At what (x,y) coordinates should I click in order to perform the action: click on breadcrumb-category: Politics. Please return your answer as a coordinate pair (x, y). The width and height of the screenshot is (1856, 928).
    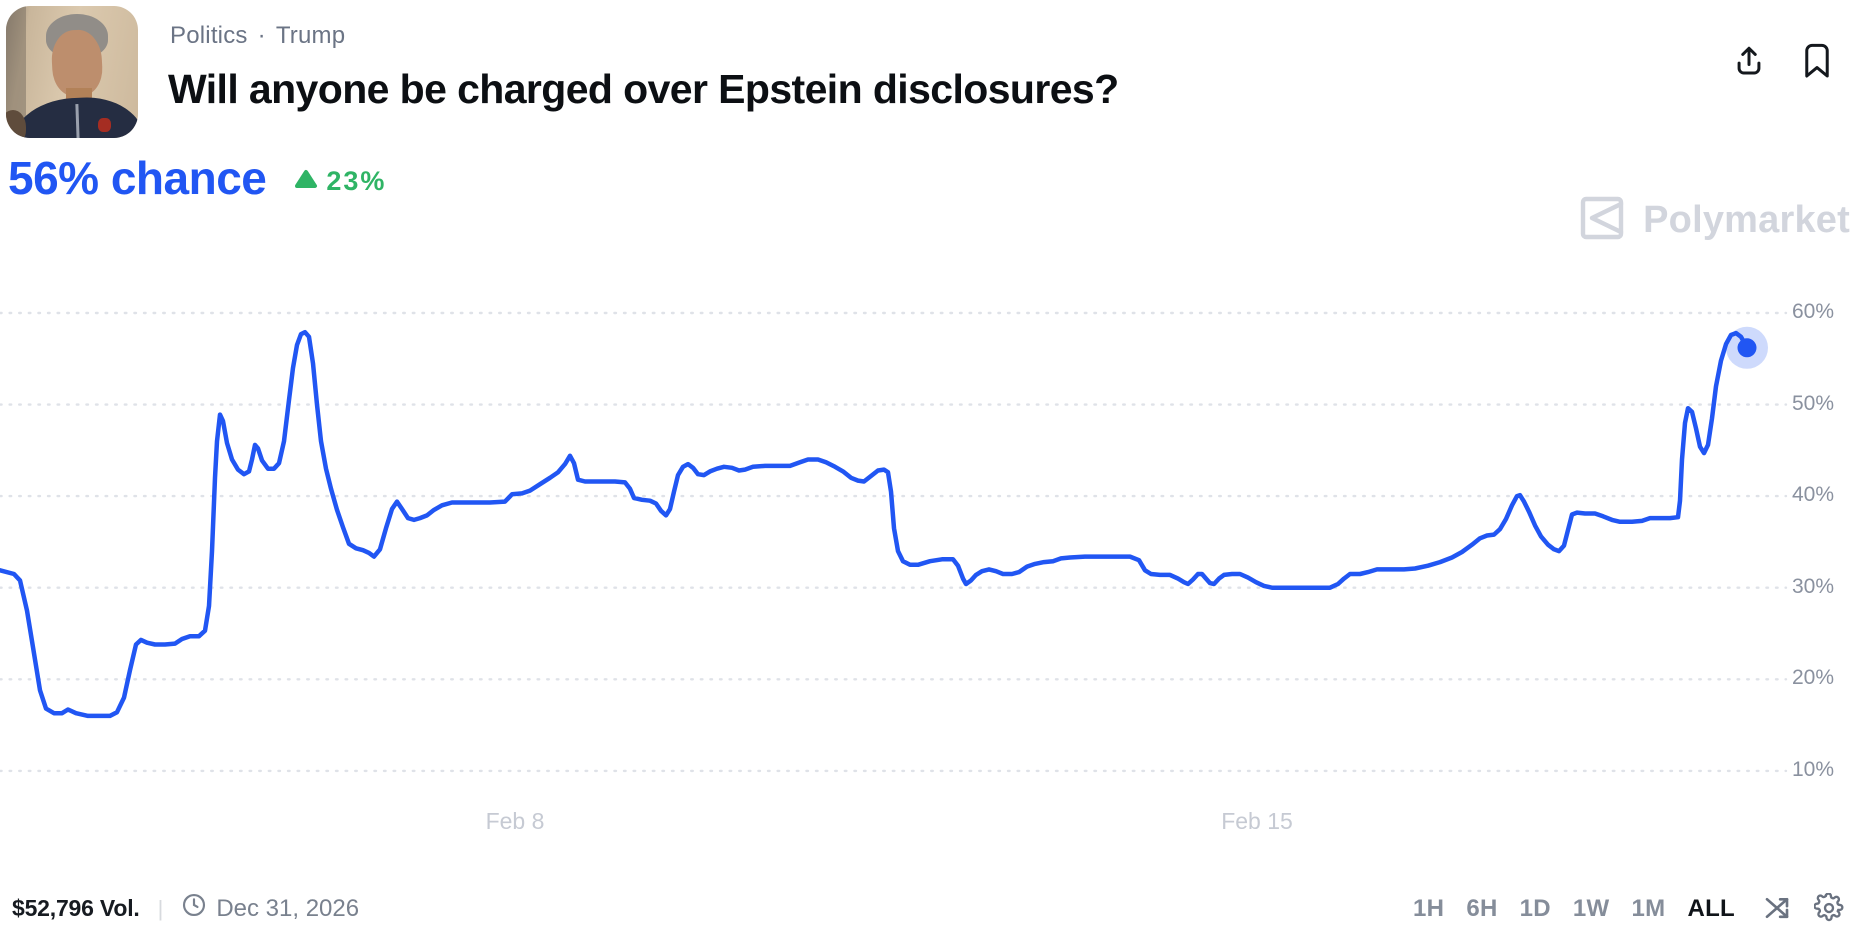
    Looking at the image, I should click on (209, 35).